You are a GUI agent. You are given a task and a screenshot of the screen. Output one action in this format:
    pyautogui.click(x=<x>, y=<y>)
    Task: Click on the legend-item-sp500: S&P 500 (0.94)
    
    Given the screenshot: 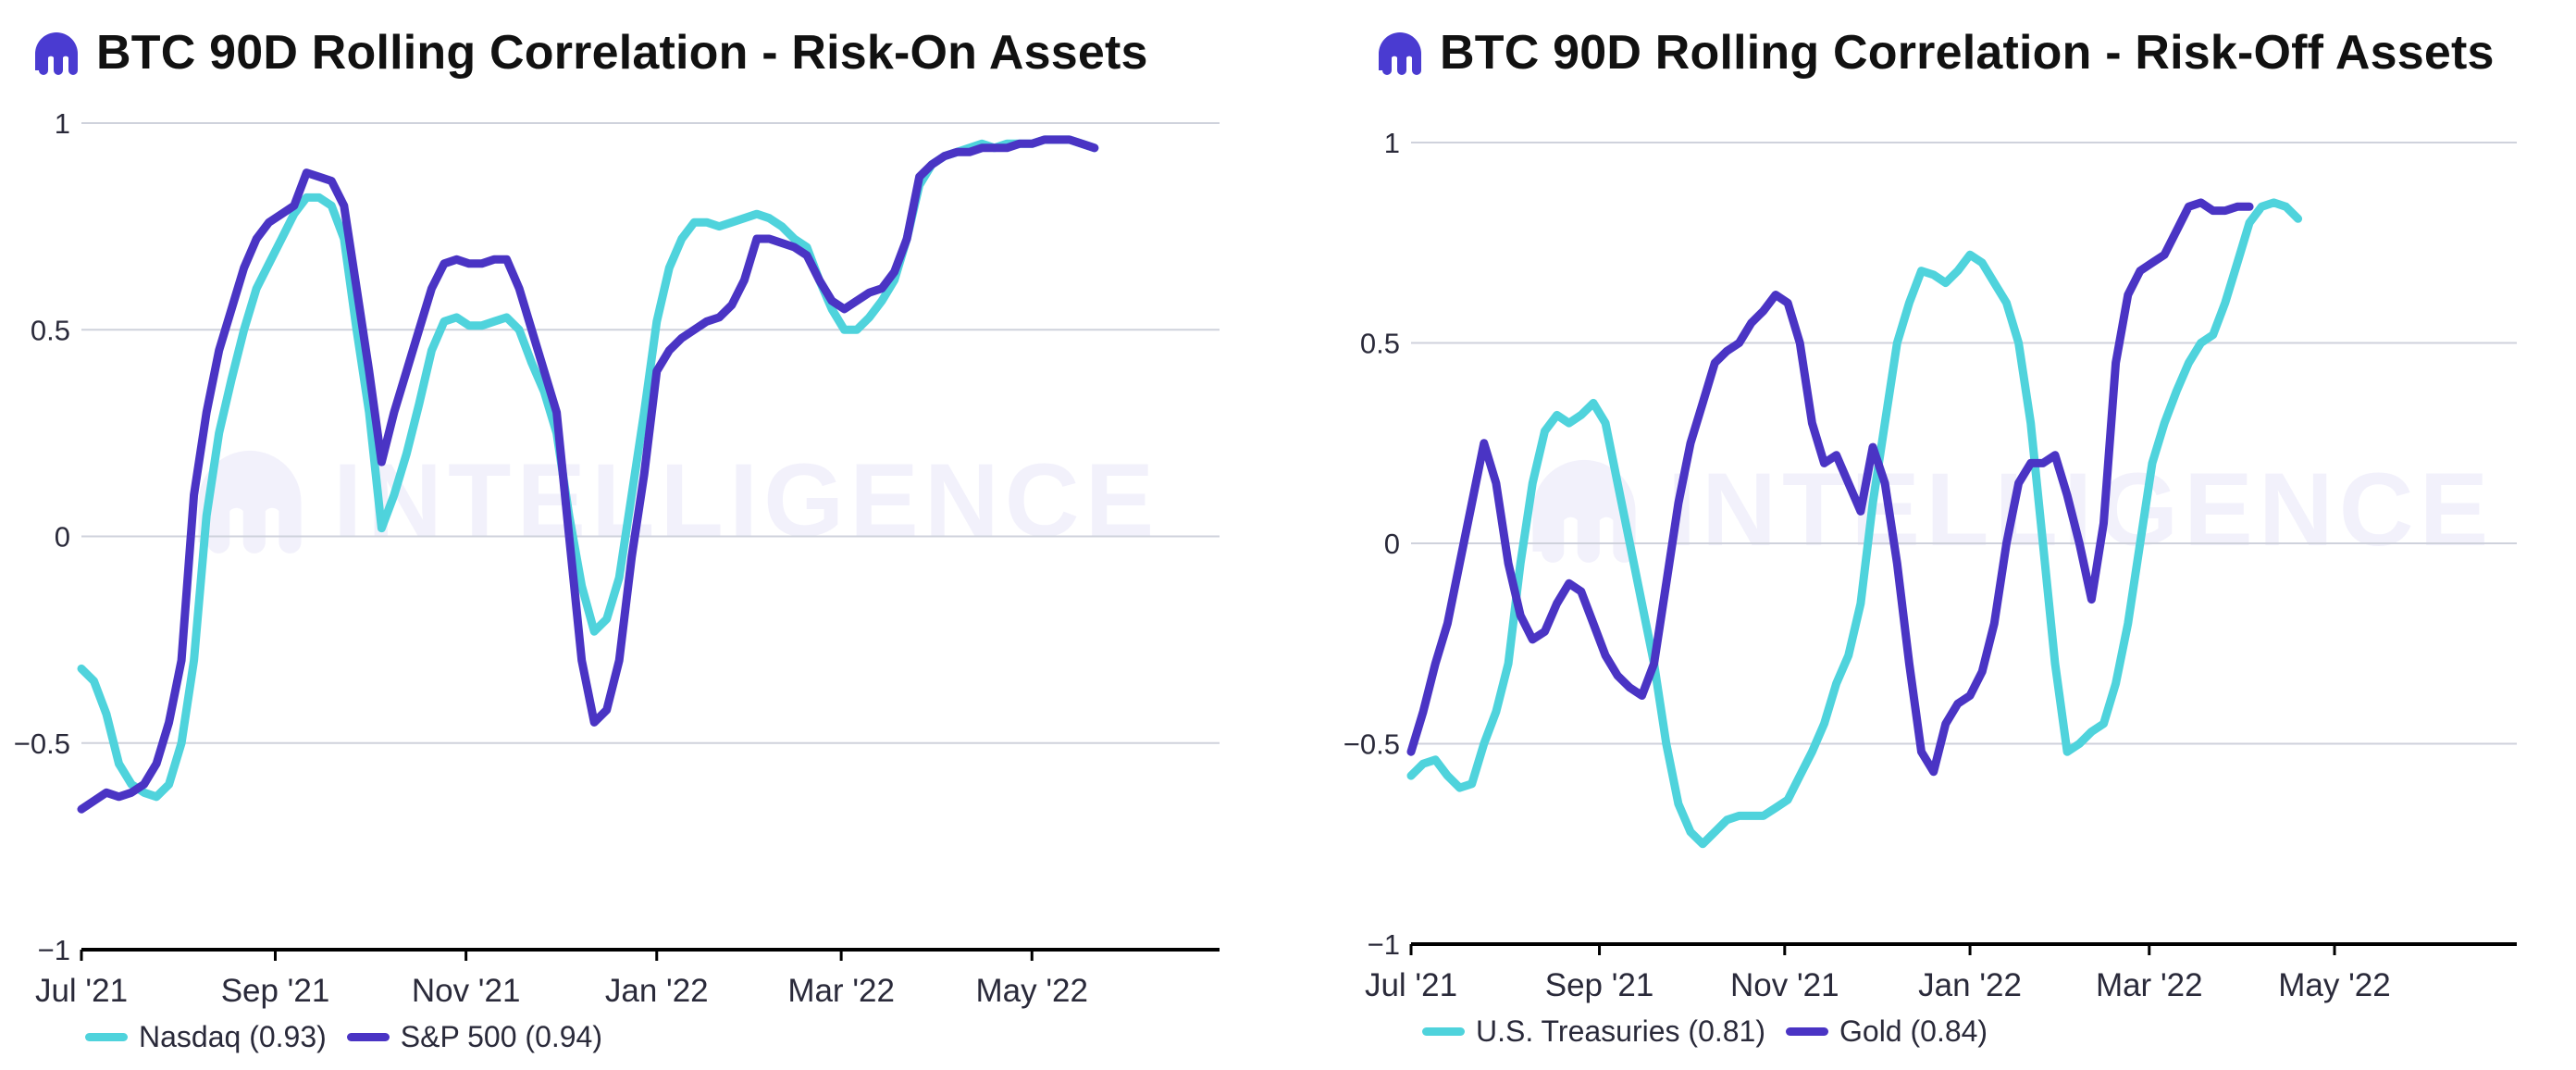 What is the action you would take?
    pyautogui.click(x=474, y=1037)
    